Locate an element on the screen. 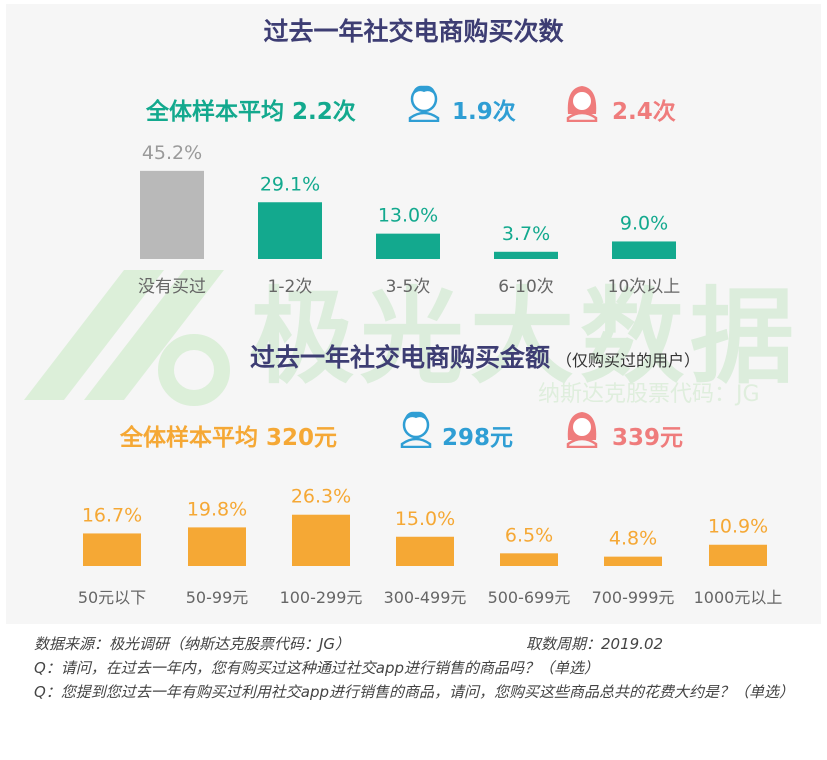 Image resolution: width=827 pixels, height=760 pixels. spend-category-1: 50-99元 is located at coordinates (217, 597).